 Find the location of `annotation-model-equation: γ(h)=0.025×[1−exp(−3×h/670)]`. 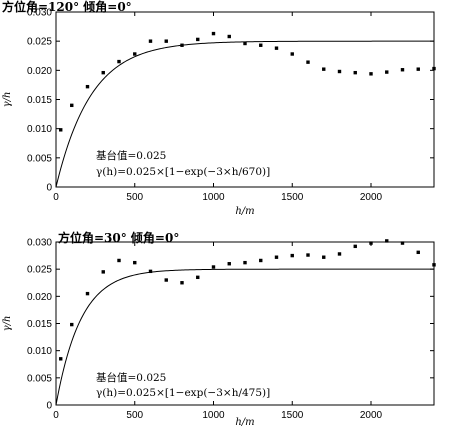

annotation-model-equation: γ(h)=0.025×[1−exp(−3×h/670)] is located at coordinates (183, 172).